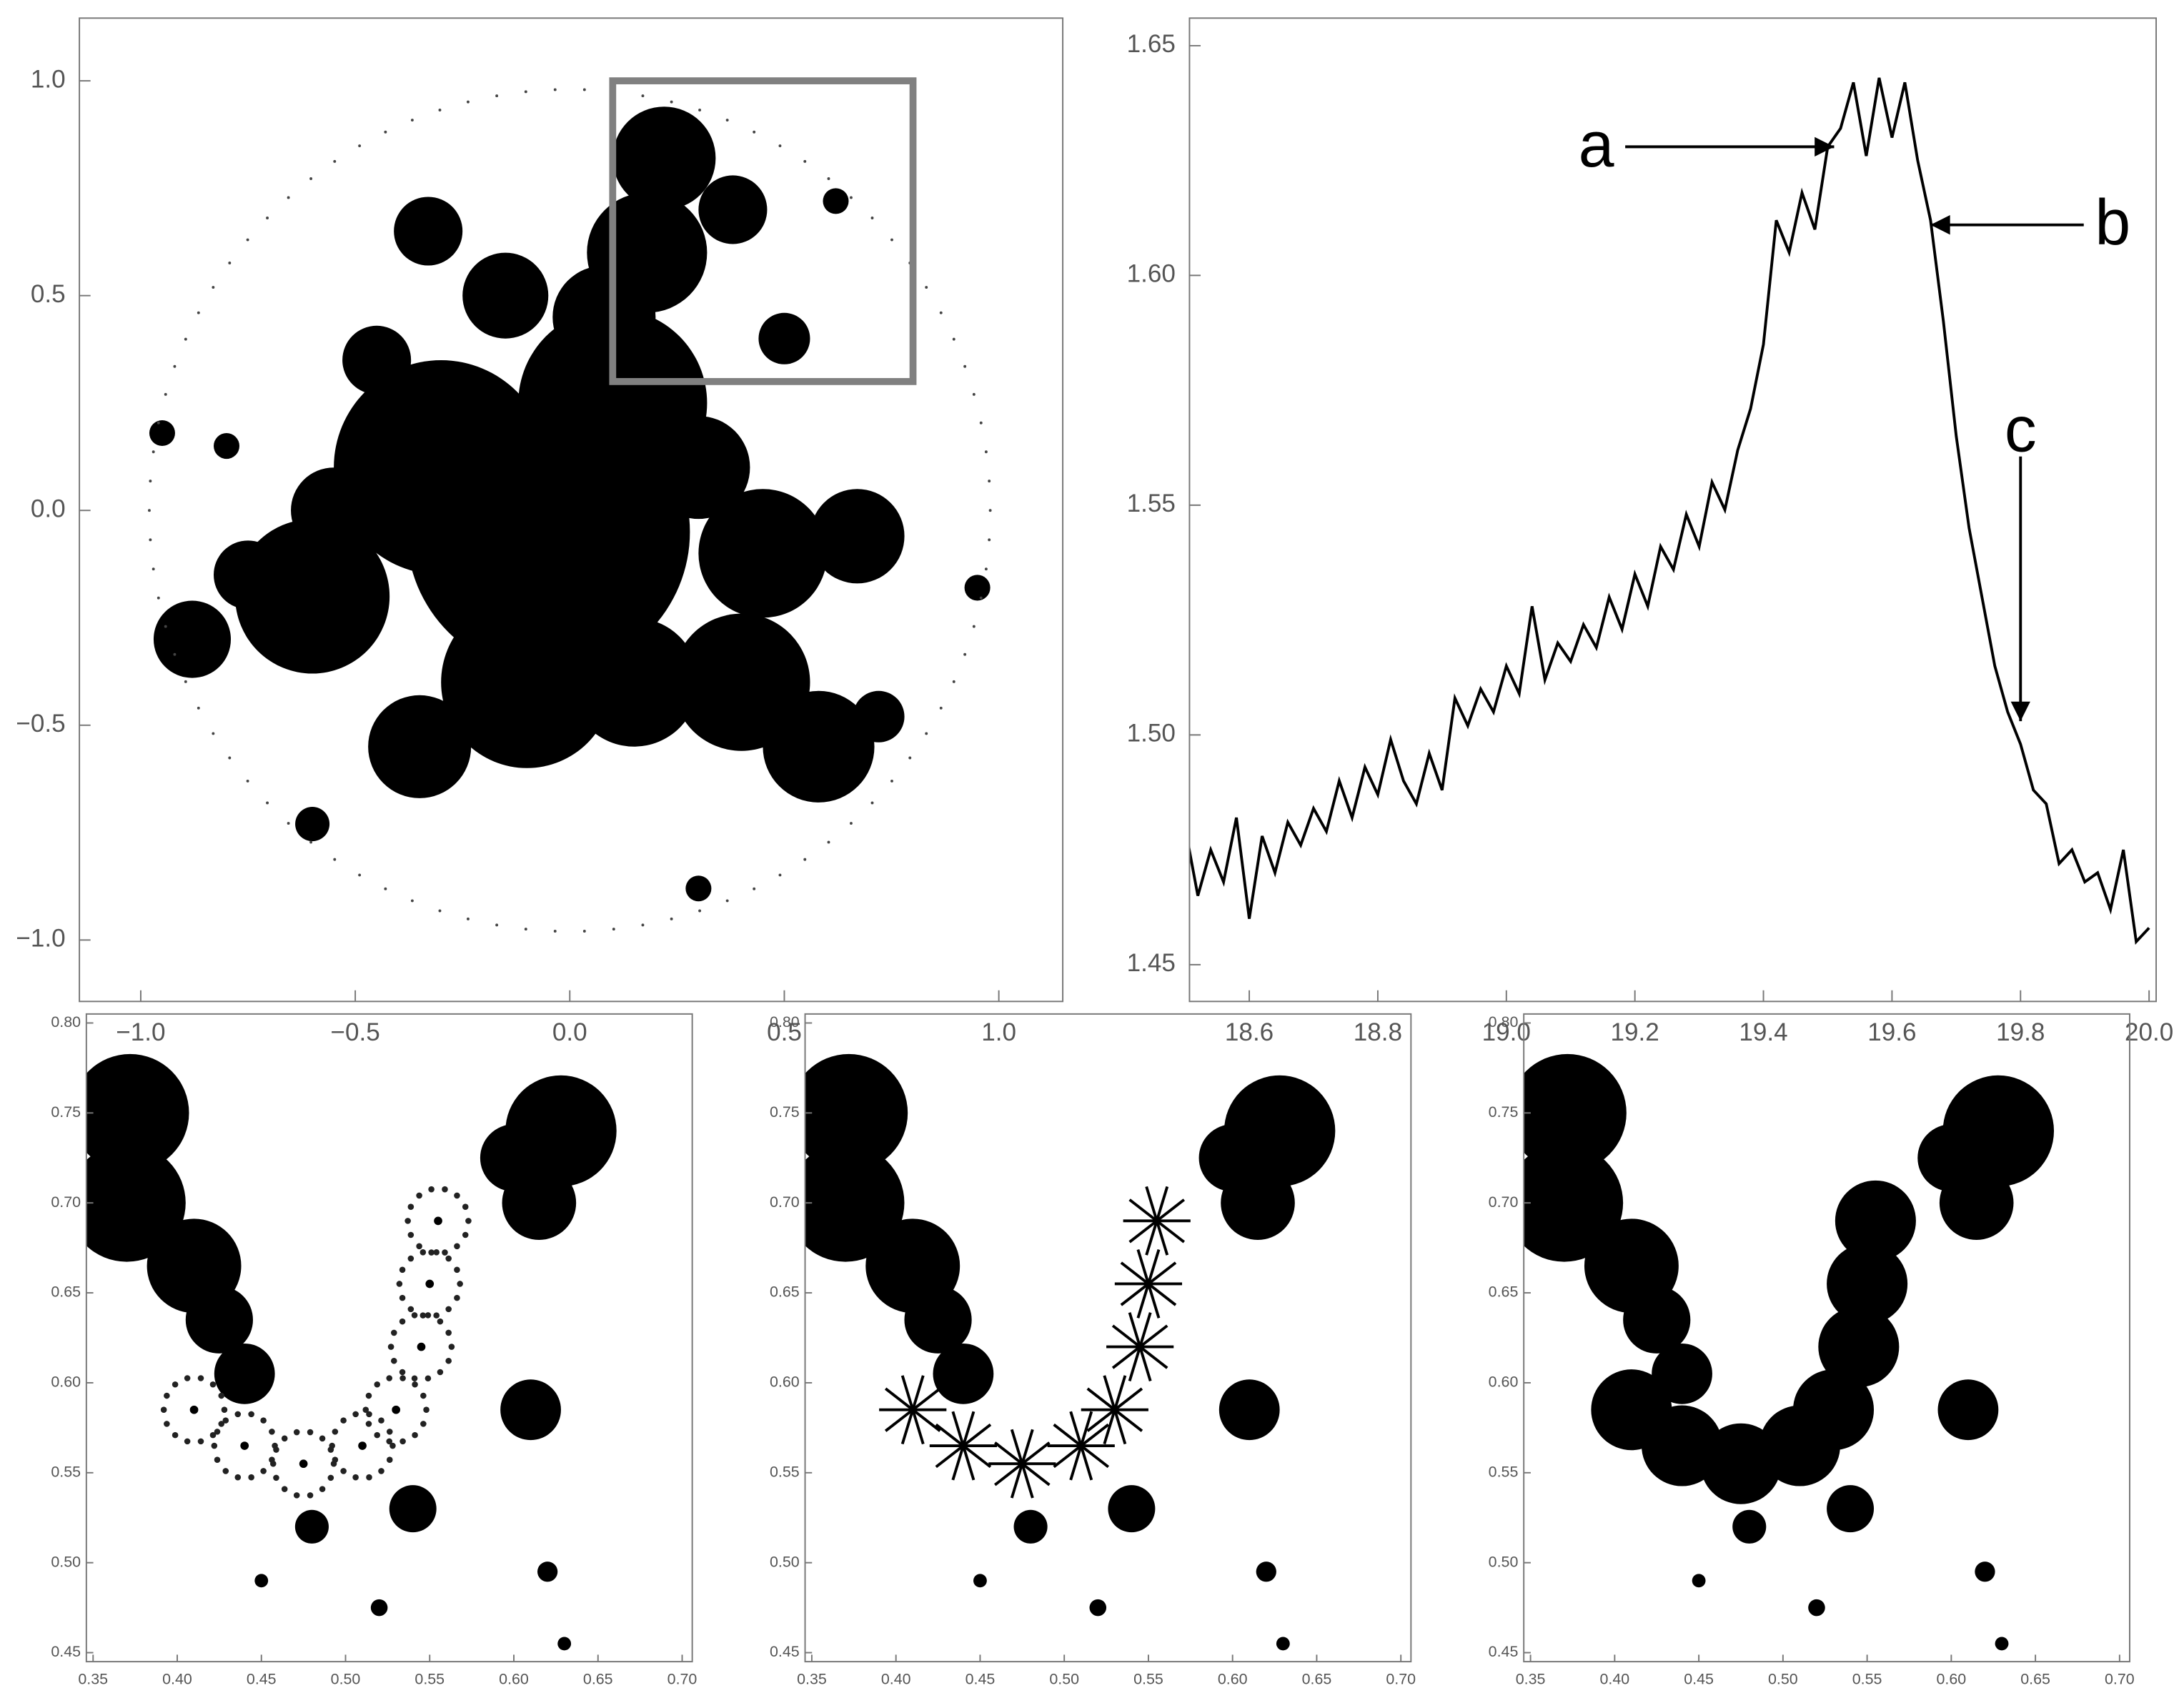 Image resolution: width=2184 pixels, height=1698 pixels. Describe the element at coordinates (1151, 44) in the screenshot. I see `y-tick-label: 1.65` at that location.